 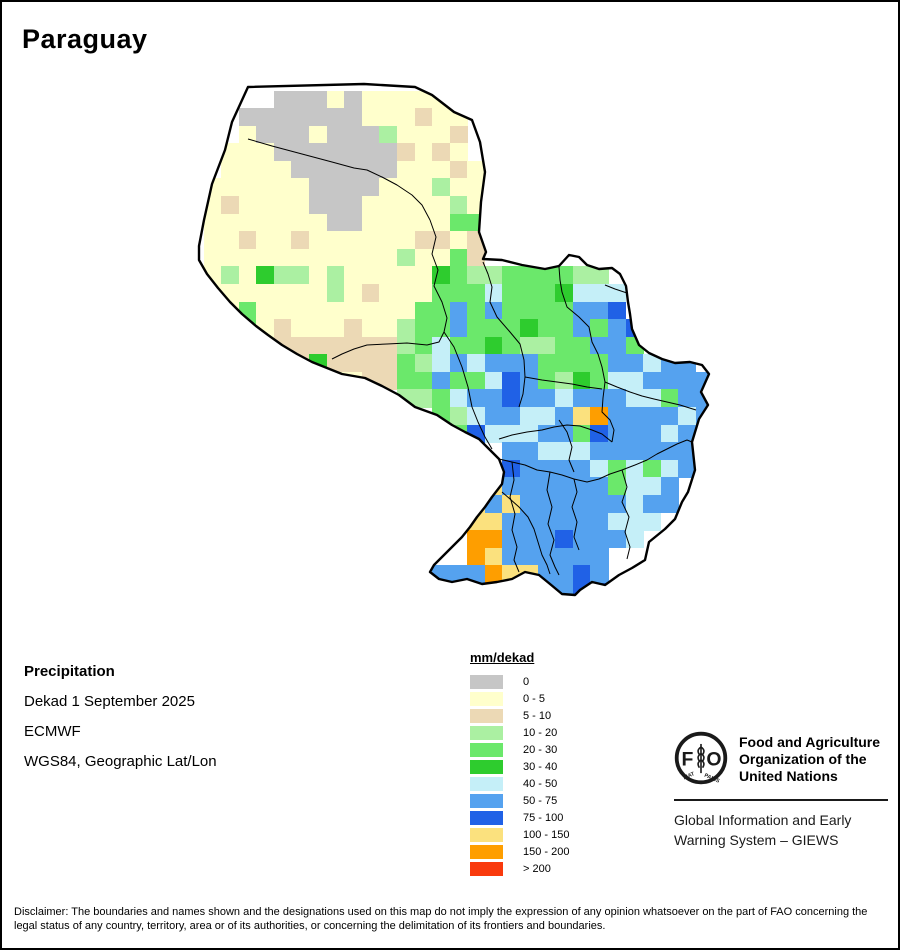 What do you see at coordinates (537, 868) in the screenshot?
I see `legend-label: > 200` at bounding box center [537, 868].